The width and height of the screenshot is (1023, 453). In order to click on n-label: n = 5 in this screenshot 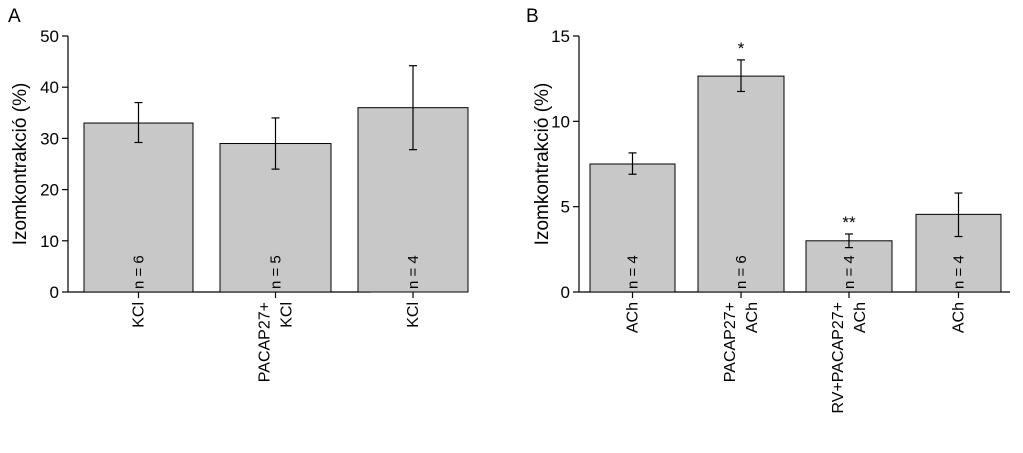, I will do `click(276, 272)`.